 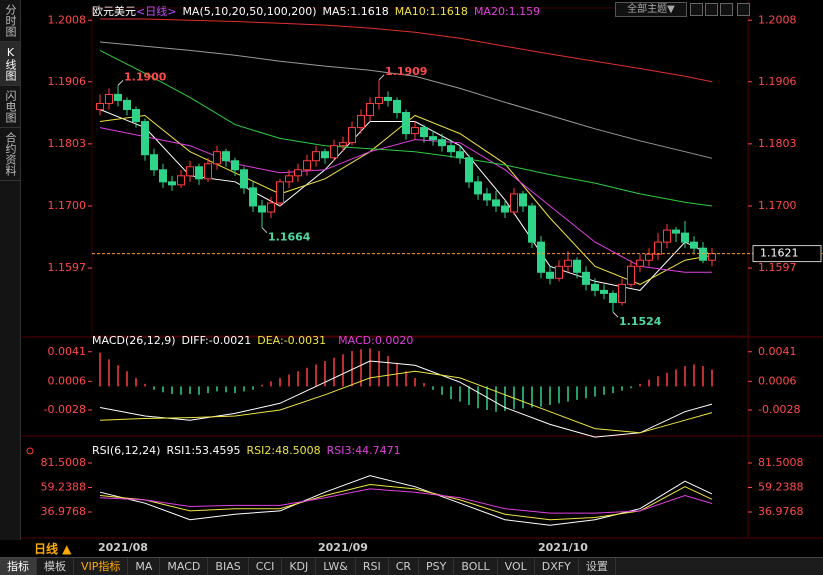 What do you see at coordinates (779, 253) in the screenshot?
I see `last-price-label: 1.1621` at bounding box center [779, 253].